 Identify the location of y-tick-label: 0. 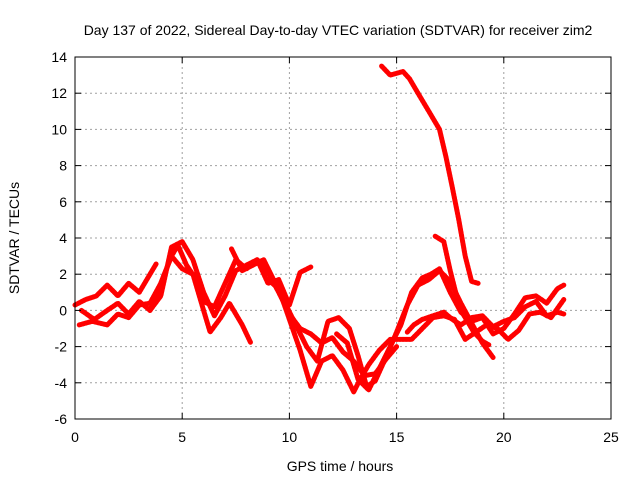
(63, 310).